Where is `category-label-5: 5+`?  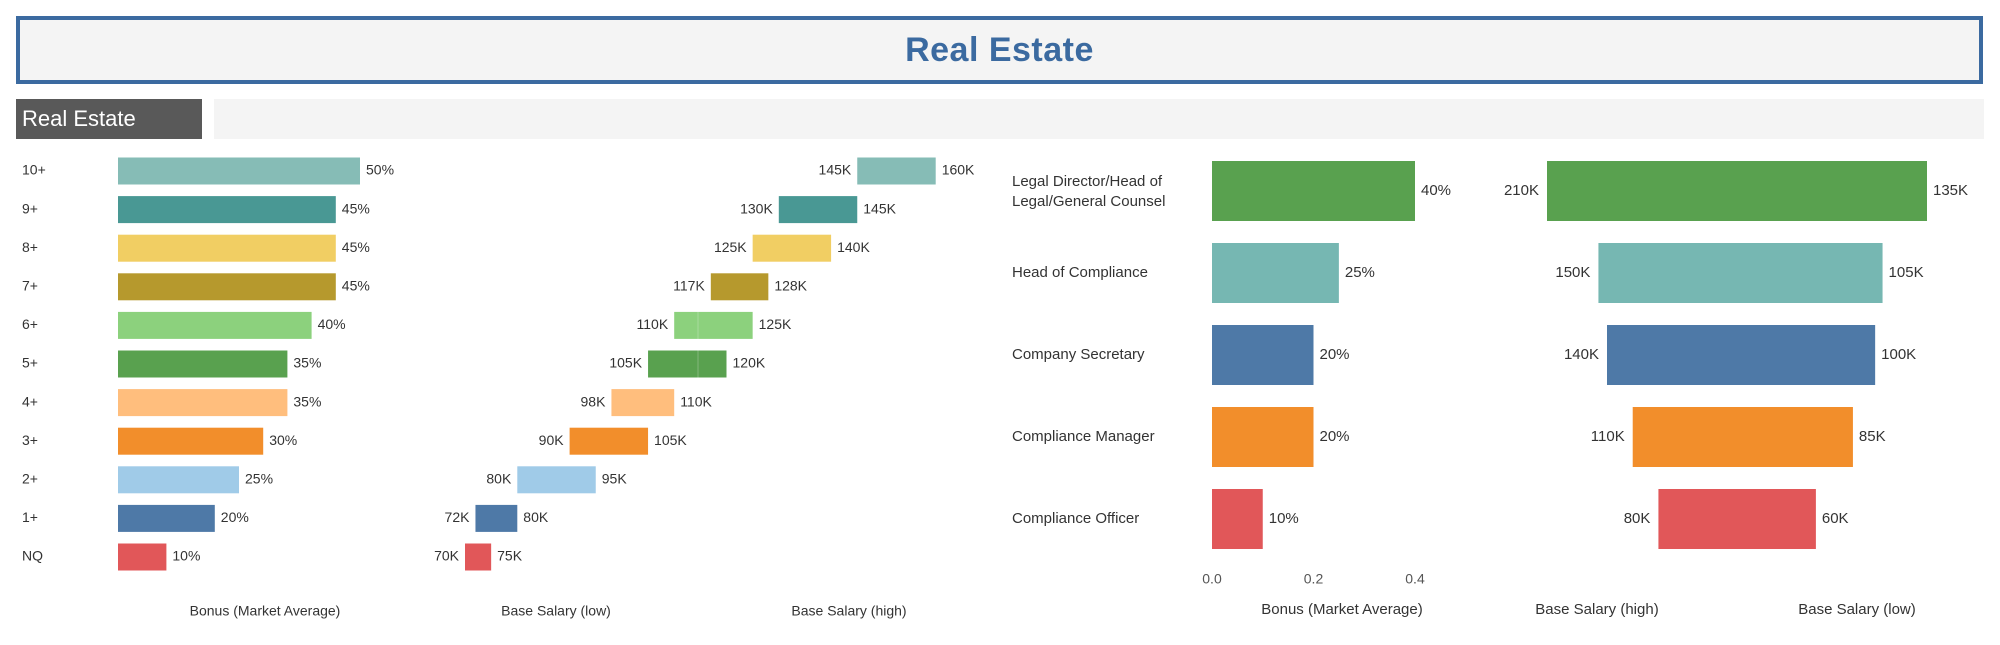
category-label-5: 5+ is located at coordinates (30, 363).